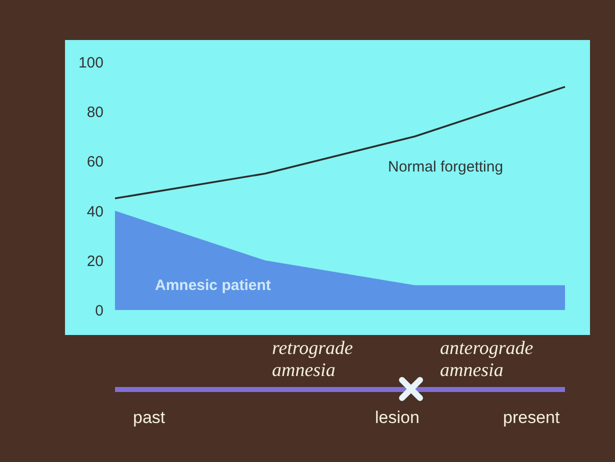 The image size is (615, 462). Describe the element at coordinates (531, 418) in the screenshot. I see `text: present` at that location.